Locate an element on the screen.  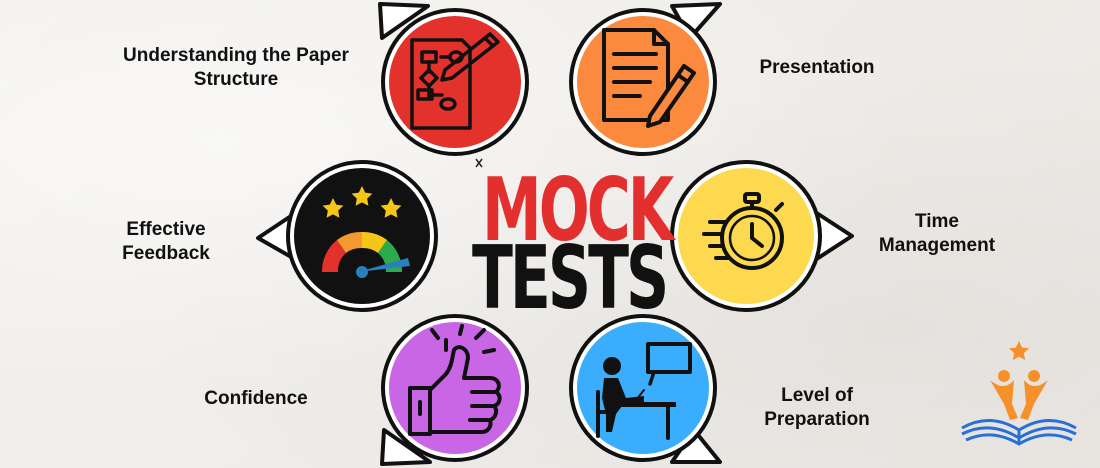
title-line-tests: TESTS is located at coordinates (570, 279).